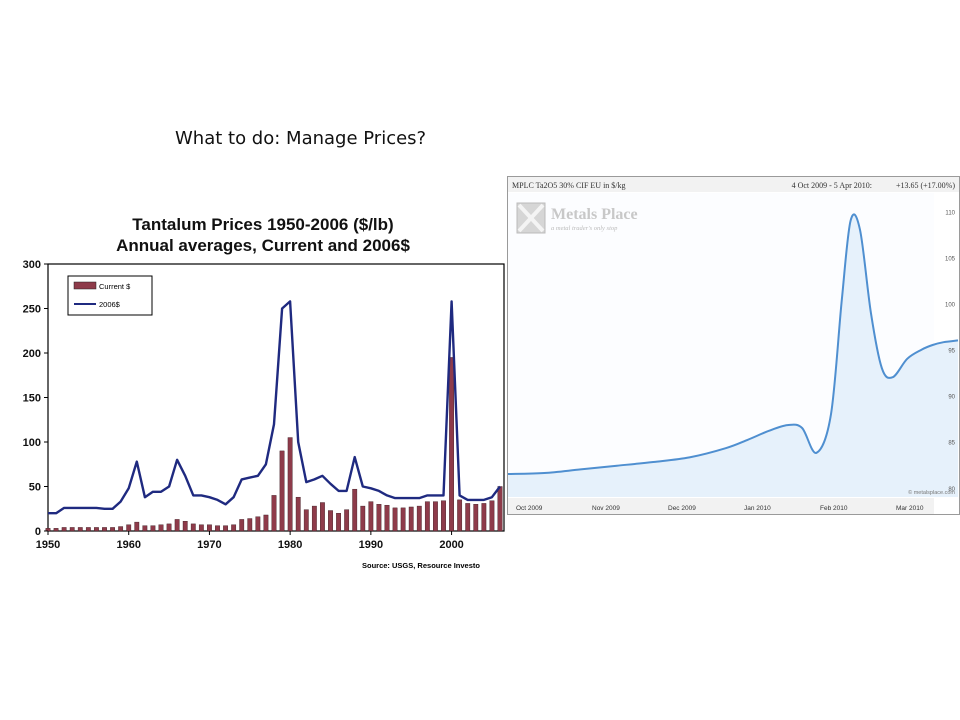 The width and height of the screenshot is (960, 720). What do you see at coordinates (121, 529) in the screenshot?
I see `bar-current-1959` at bounding box center [121, 529].